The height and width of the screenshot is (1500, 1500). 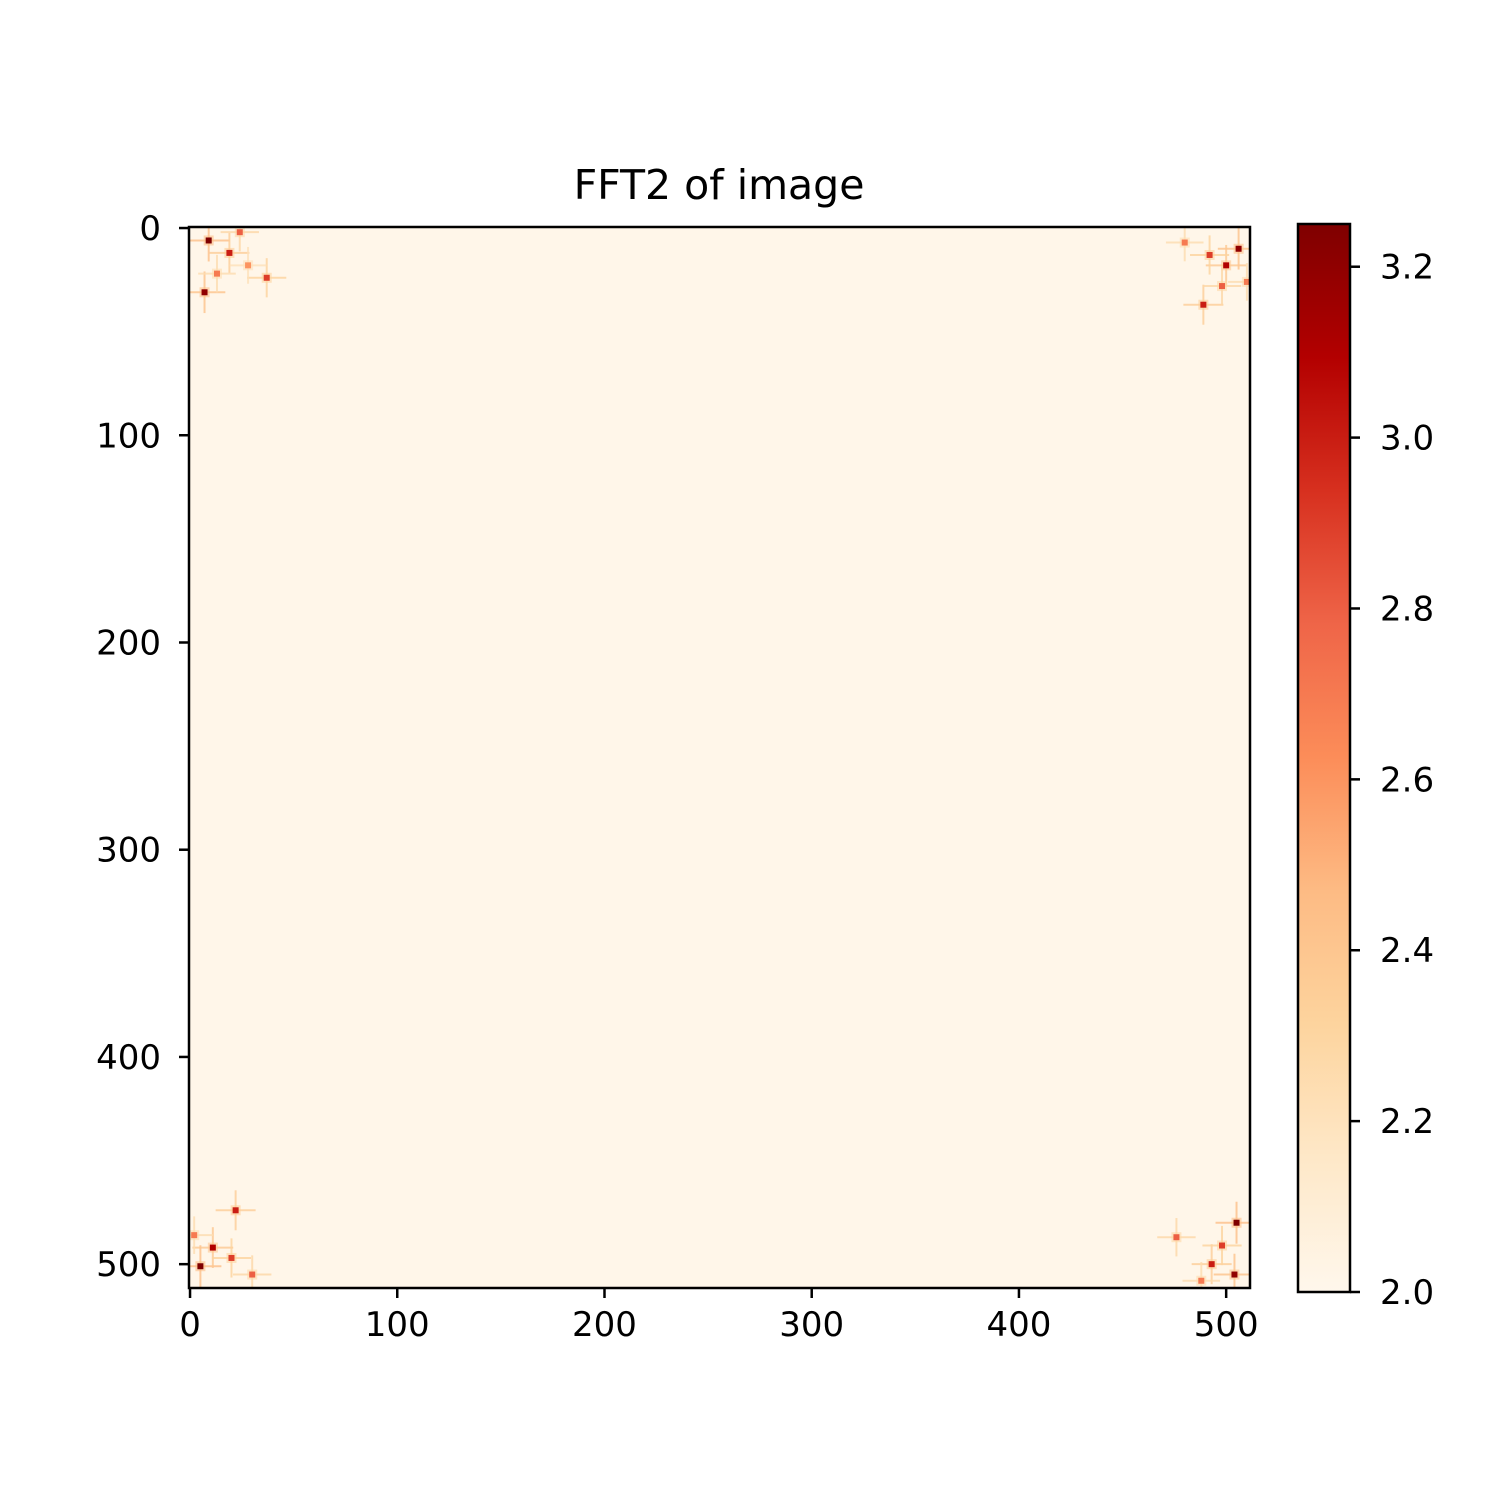 What do you see at coordinates (719, 1316) in the screenshot?
I see `x-axis: 0 100 200 300 400 500` at bounding box center [719, 1316].